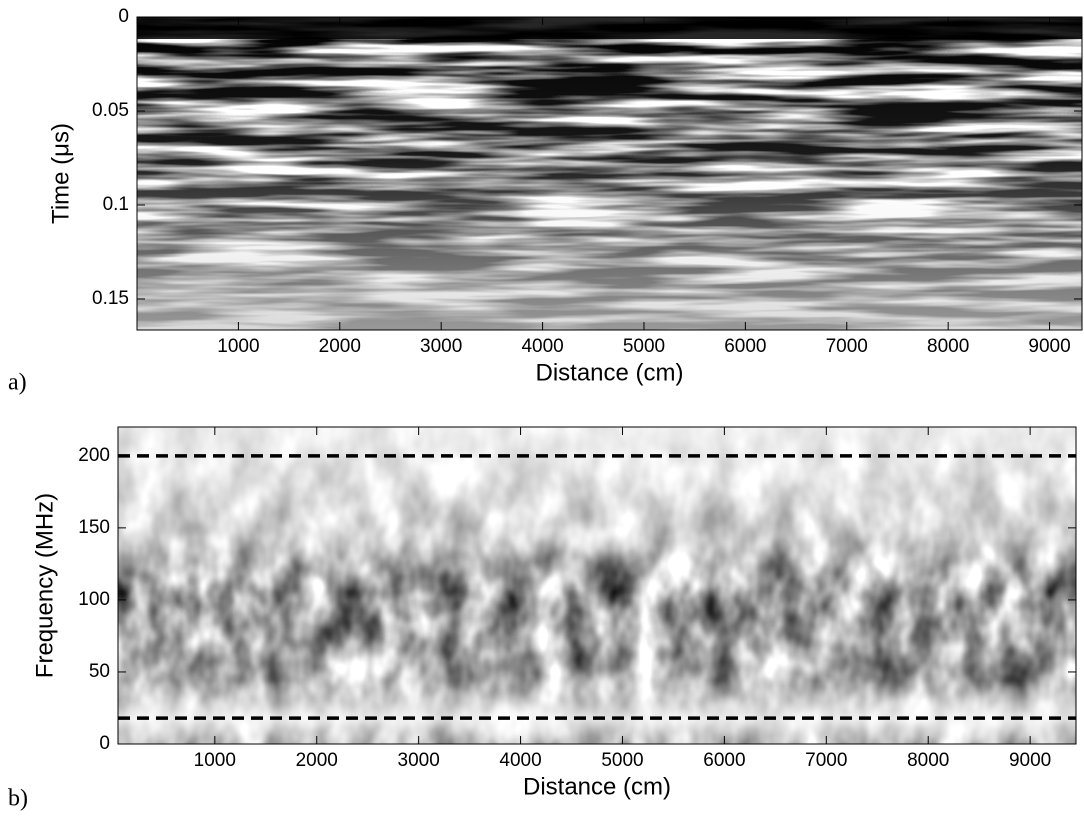  Describe the element at coordinates (99, 671) in the screenshot. I see `y-tick-label: 50` at that location.